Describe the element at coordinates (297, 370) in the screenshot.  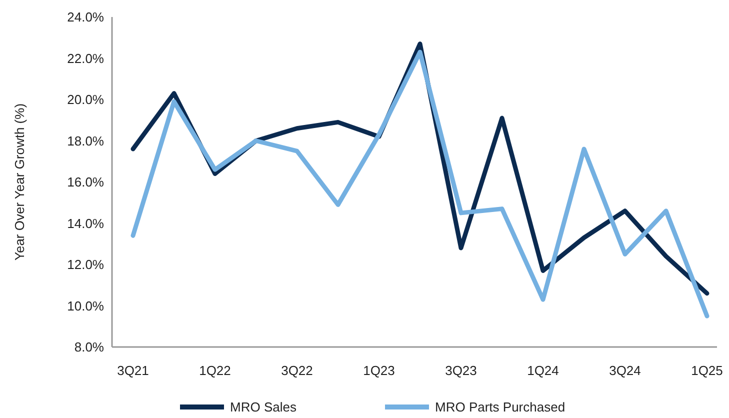
I see `x-tick-label: 3Q22` at that location.